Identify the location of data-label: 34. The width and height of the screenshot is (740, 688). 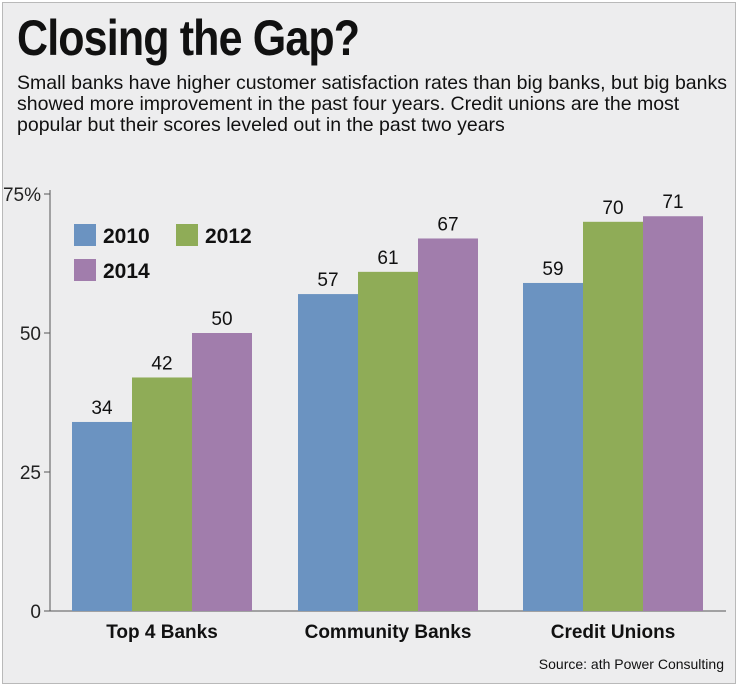
(102, 408).